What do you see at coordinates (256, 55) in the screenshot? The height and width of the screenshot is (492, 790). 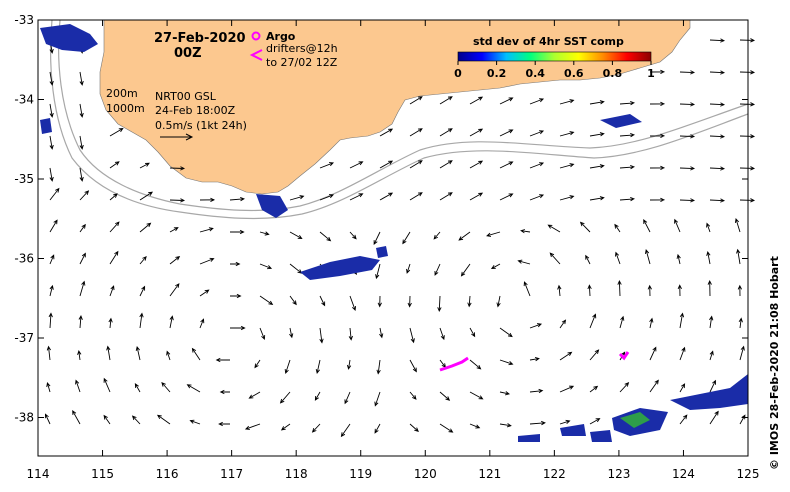 I see `drifter-legend-icon` at bounding box center [256, 55].